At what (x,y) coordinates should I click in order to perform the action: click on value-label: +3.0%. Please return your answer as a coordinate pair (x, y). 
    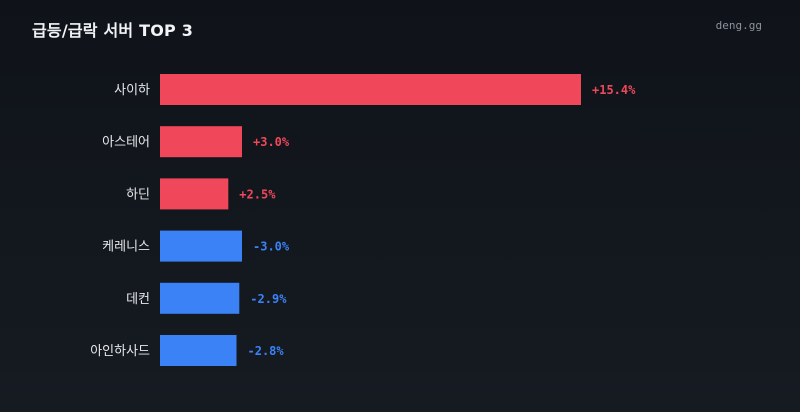
    Looking at the image, I should click on (271, 142).